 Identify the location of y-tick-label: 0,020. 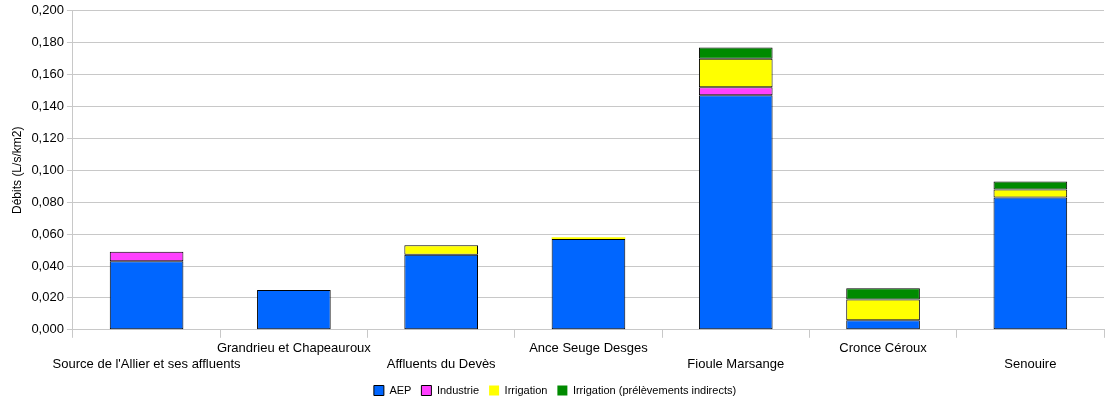
(47, 297).